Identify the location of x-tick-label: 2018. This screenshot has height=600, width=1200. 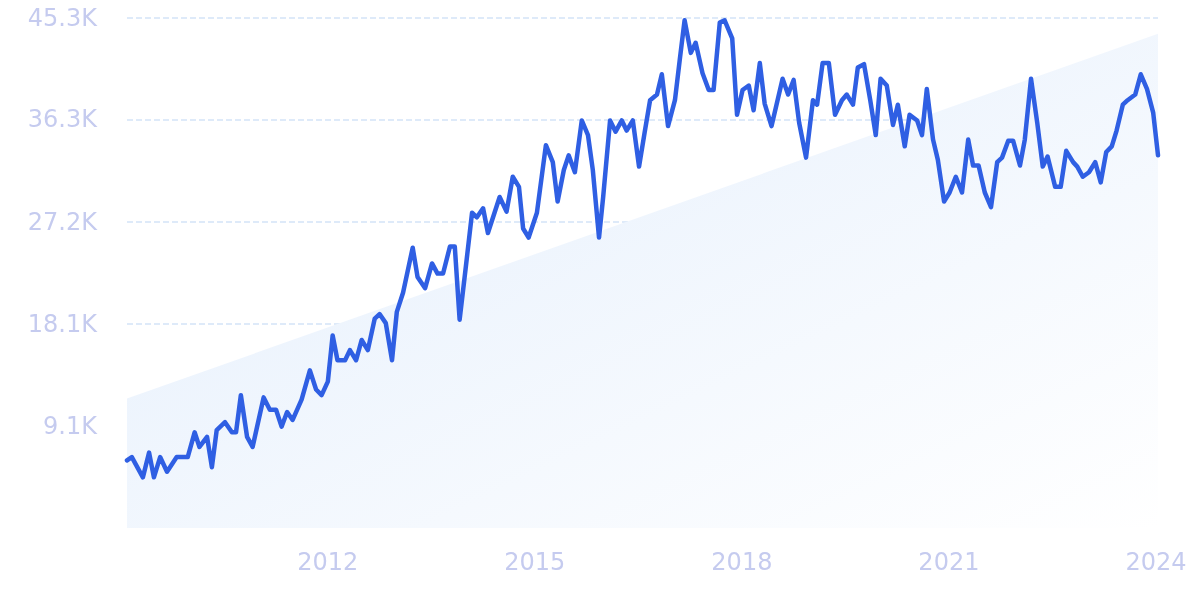
(742, 562).